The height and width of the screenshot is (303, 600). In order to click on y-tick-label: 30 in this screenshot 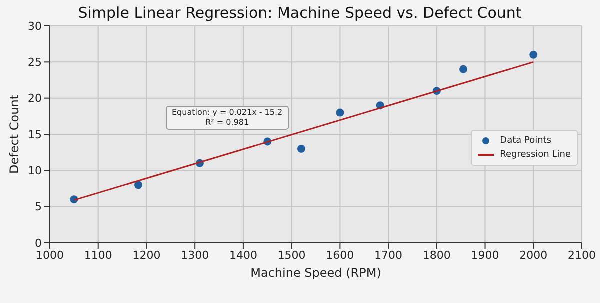, I will do `click(35, 26)`.